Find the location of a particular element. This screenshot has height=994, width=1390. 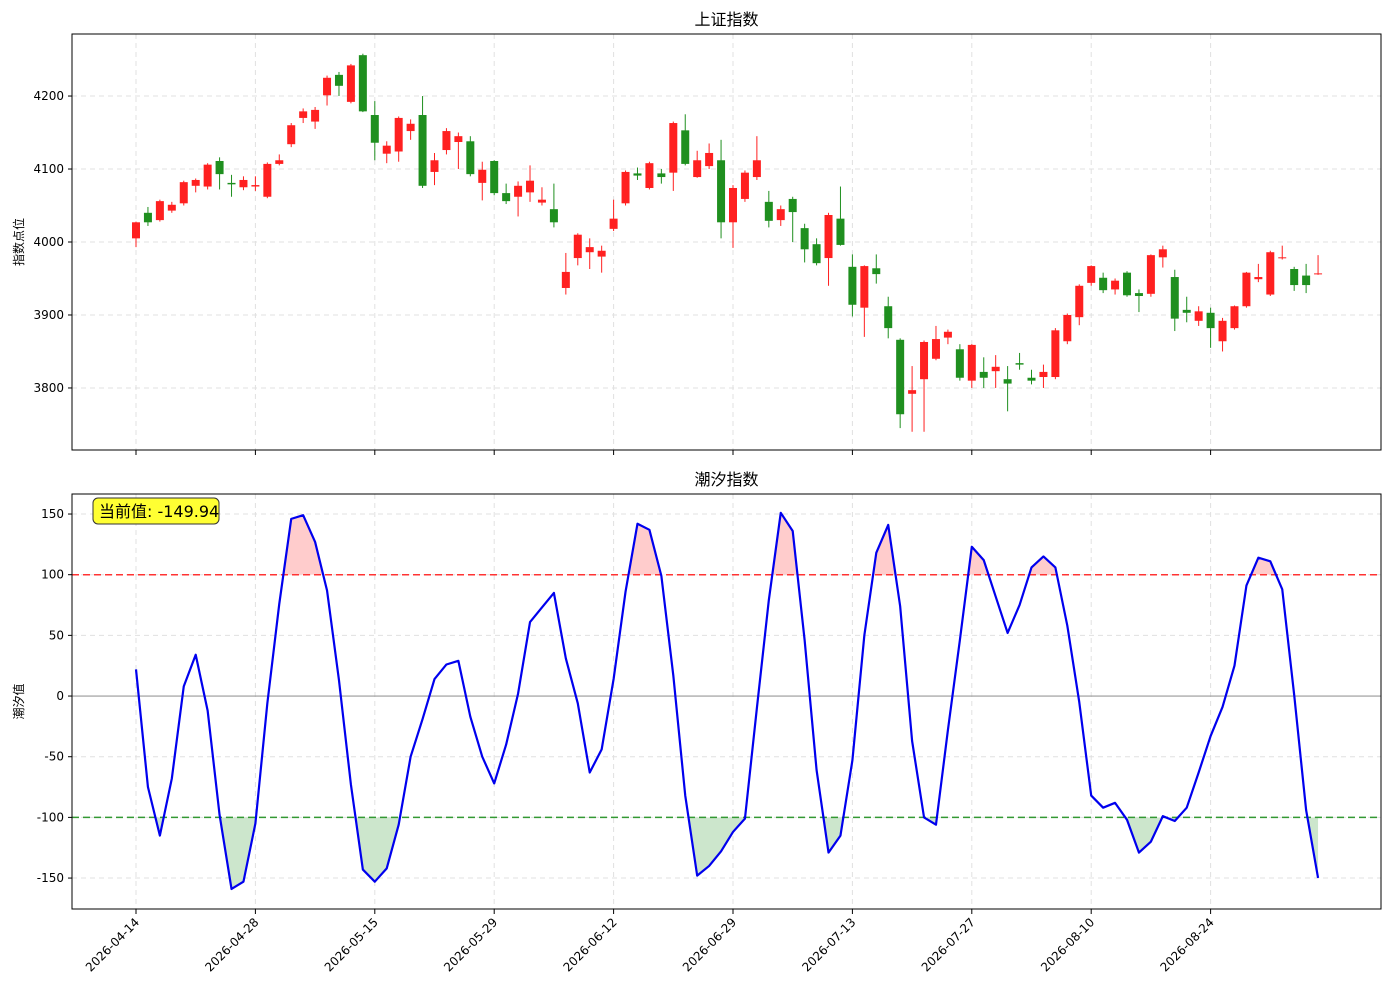

panel-title: 潮汐指数 is located at coordinates (726, 479).